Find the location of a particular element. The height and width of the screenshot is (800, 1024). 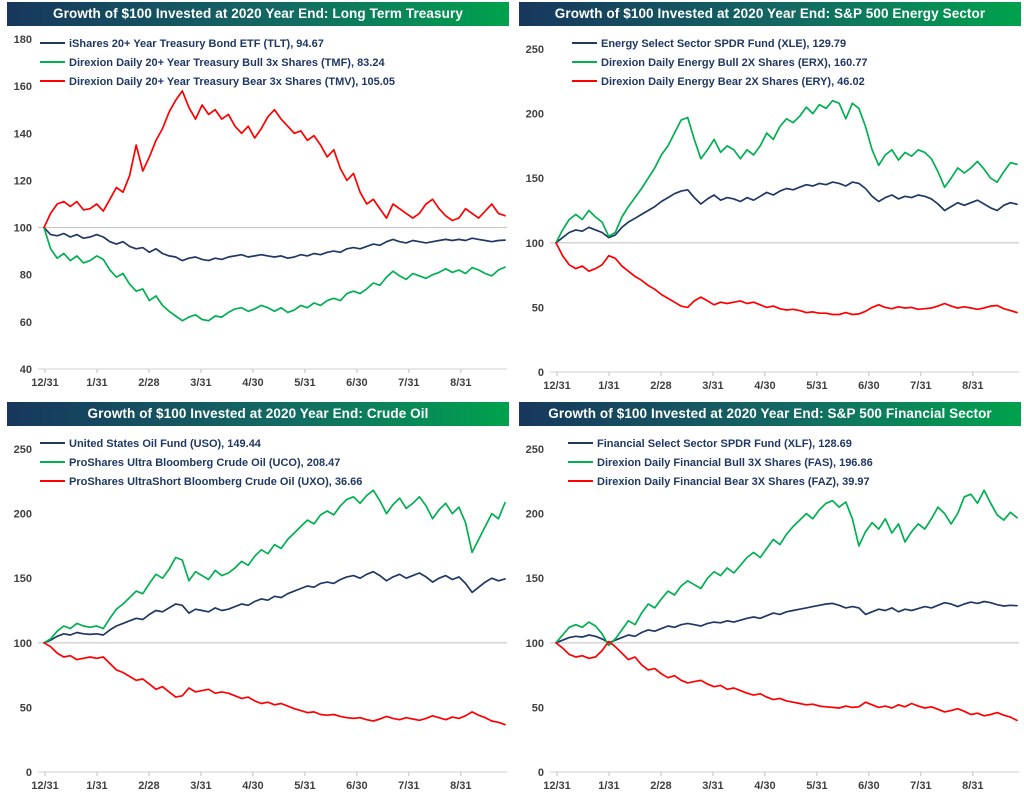

y-axis-label: 160 is located at coordinates (23, 87).